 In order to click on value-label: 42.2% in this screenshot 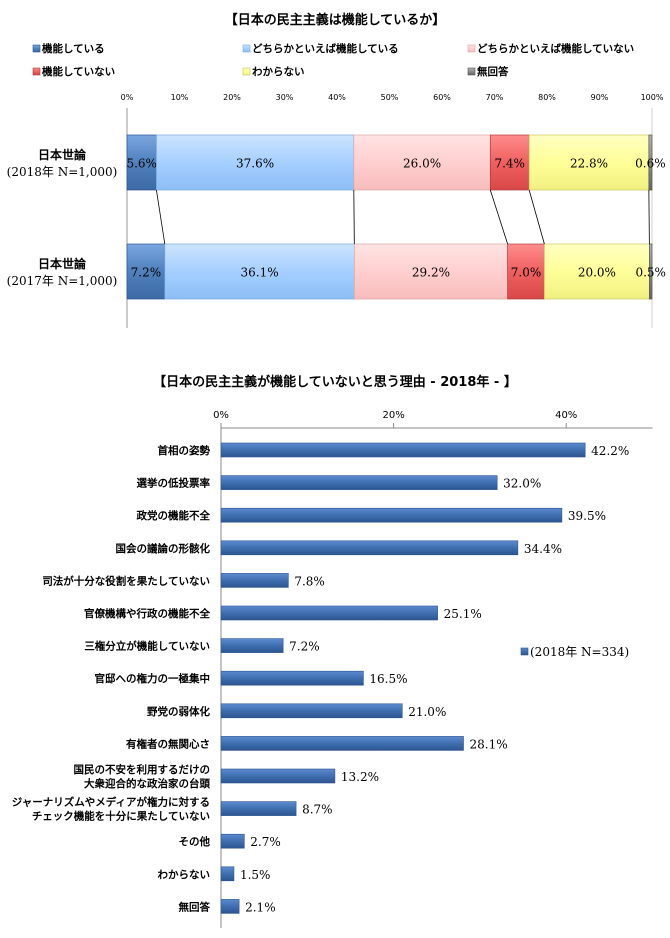, I will do `click(610, 451)`.